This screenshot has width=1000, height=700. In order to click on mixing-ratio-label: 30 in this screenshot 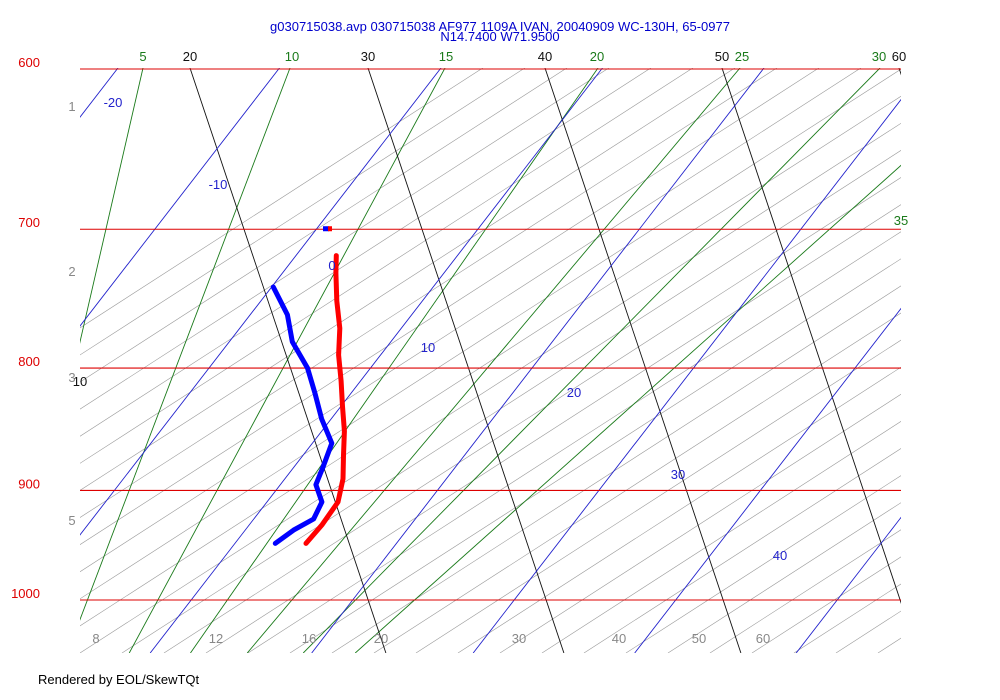, I will do `click(519, 638)`.